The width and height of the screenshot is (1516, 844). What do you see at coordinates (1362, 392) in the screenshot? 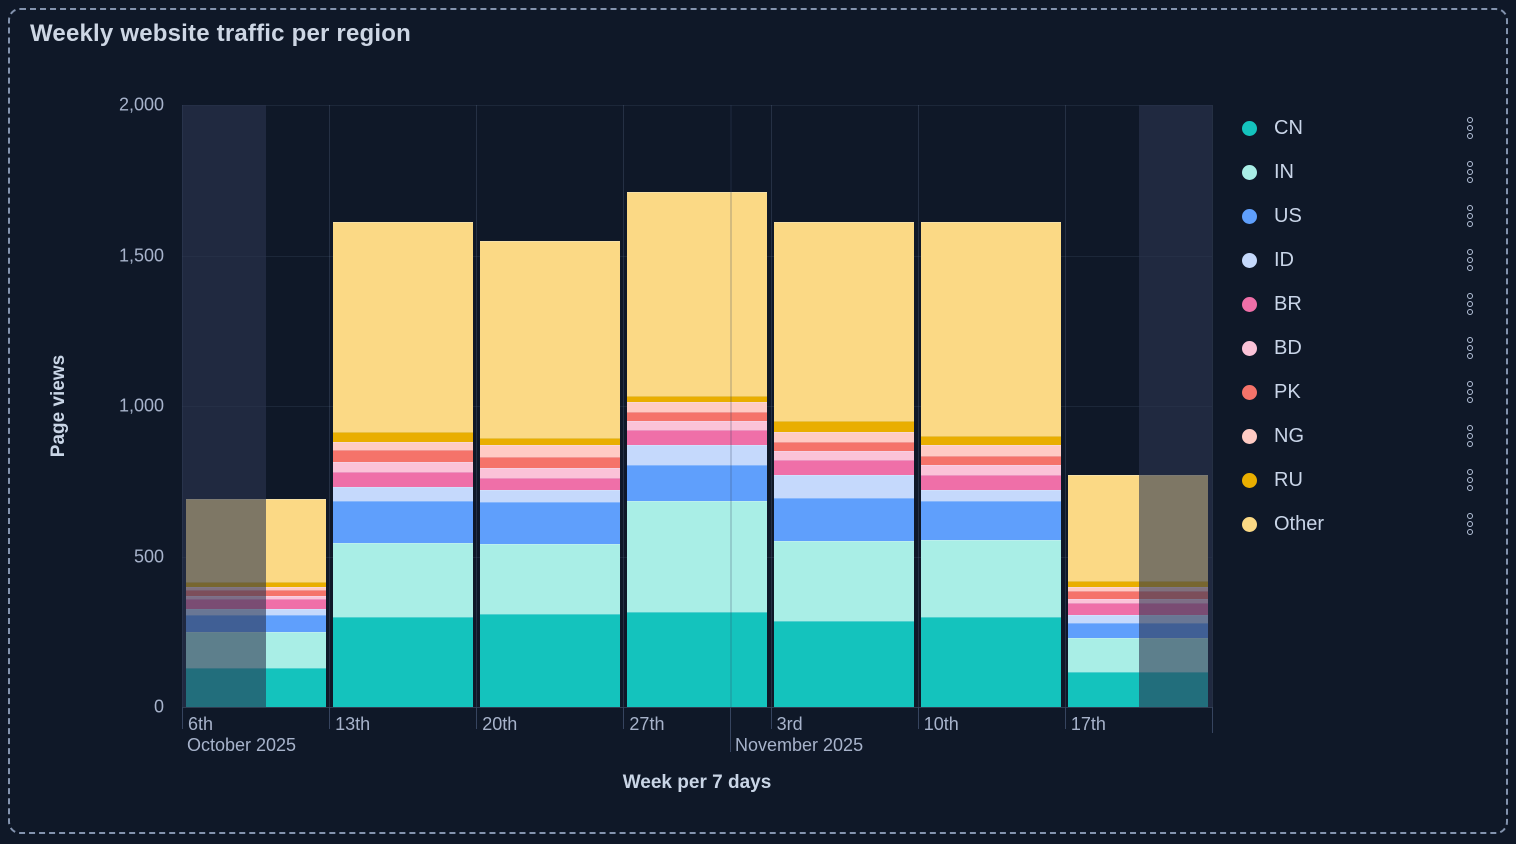
I see `legend-item-PK: PK` at bounding box center [1362, 392].